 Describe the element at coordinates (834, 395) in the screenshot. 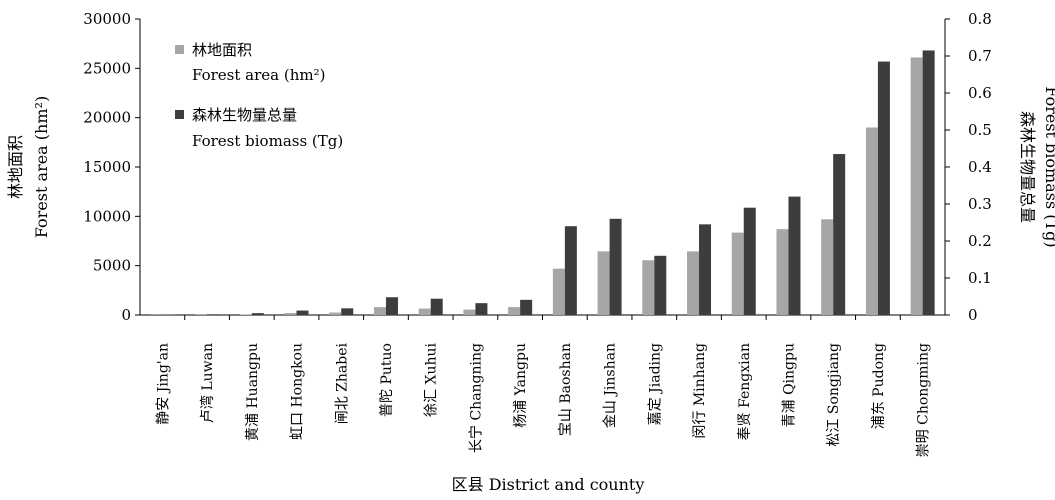

I see `category-label: 松江 Songjiang` at that location.